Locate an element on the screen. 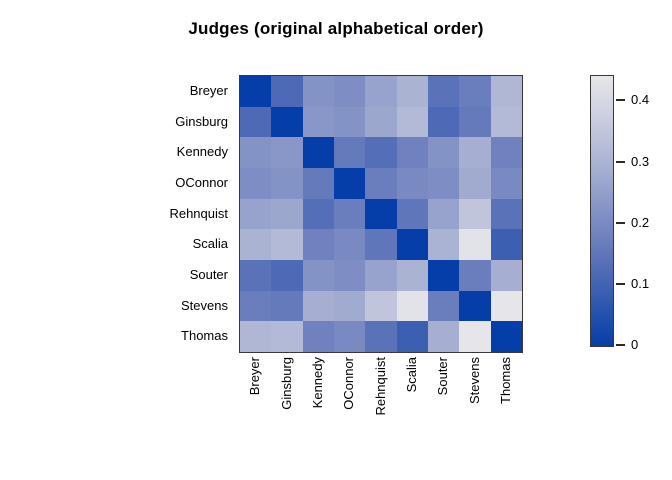 This screenshot has width=672, height=480. y-axis-label: OConnor is located at coordinates (201, 182).